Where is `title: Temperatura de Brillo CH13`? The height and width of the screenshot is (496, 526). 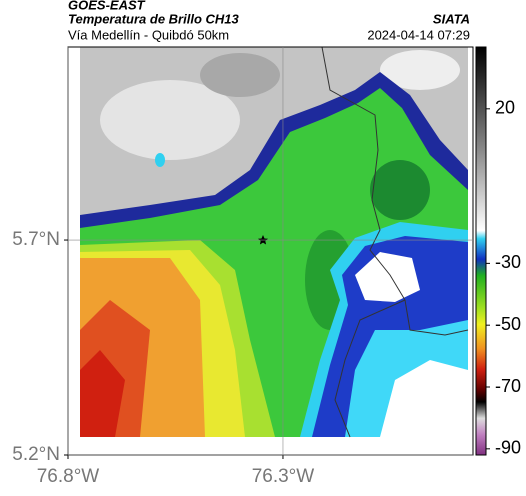 title: Temperatura de Brillo CH13 is located at coordinates (154, 18).